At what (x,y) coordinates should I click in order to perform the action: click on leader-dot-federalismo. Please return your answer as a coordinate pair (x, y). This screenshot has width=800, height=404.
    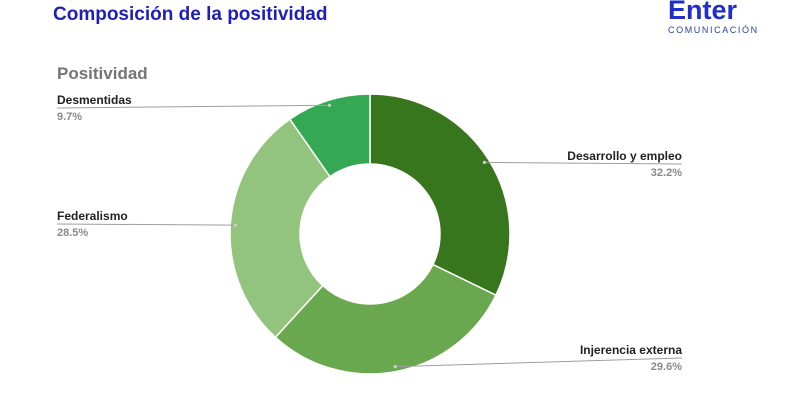
    Looking at the image, I should click on (235, 225).